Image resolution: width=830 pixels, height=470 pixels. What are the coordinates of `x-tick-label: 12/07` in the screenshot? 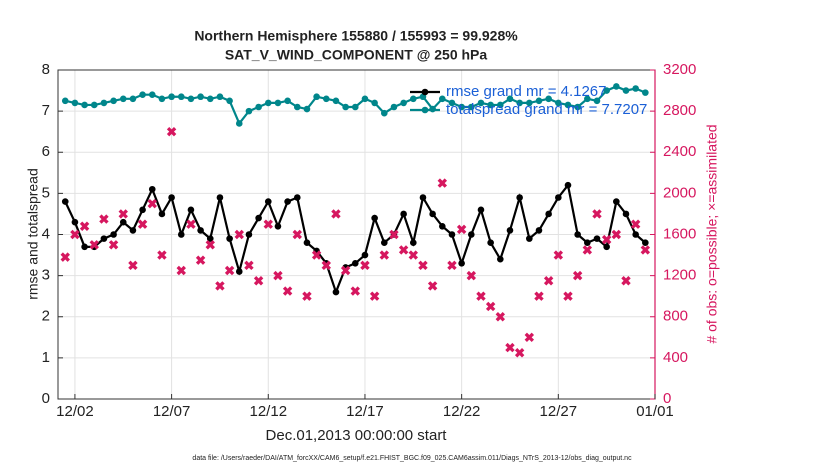 It's located at (172, 411).